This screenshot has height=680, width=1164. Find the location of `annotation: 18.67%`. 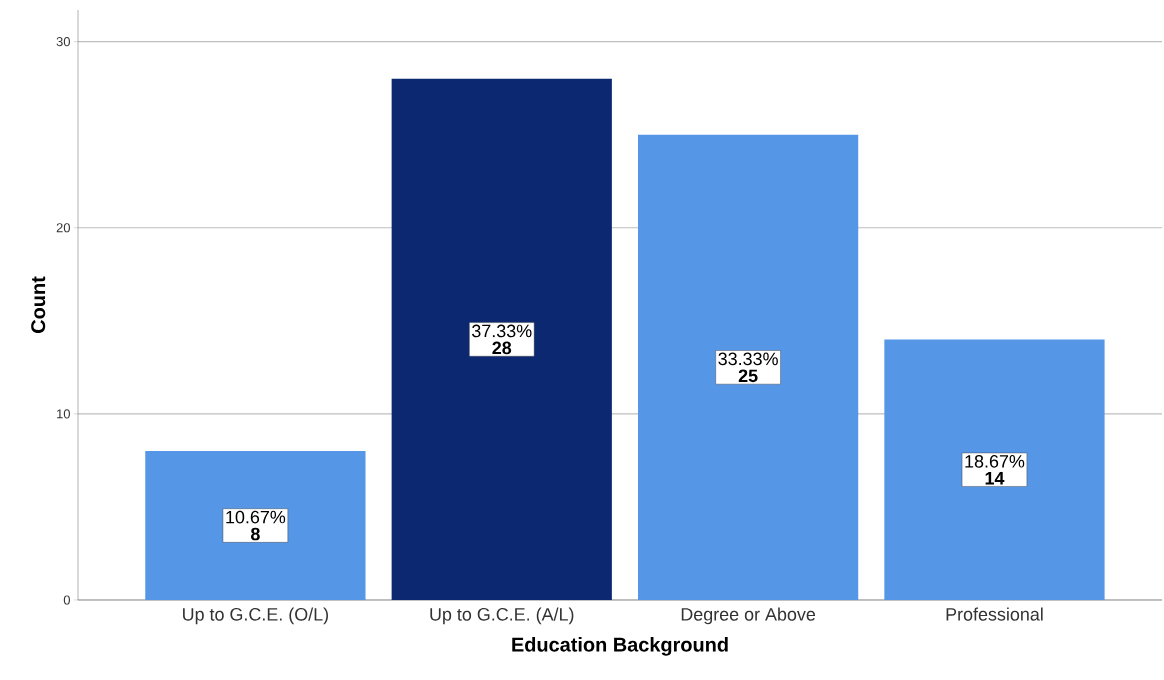

annotation: 18.67% is located at coordinates (995, 461).